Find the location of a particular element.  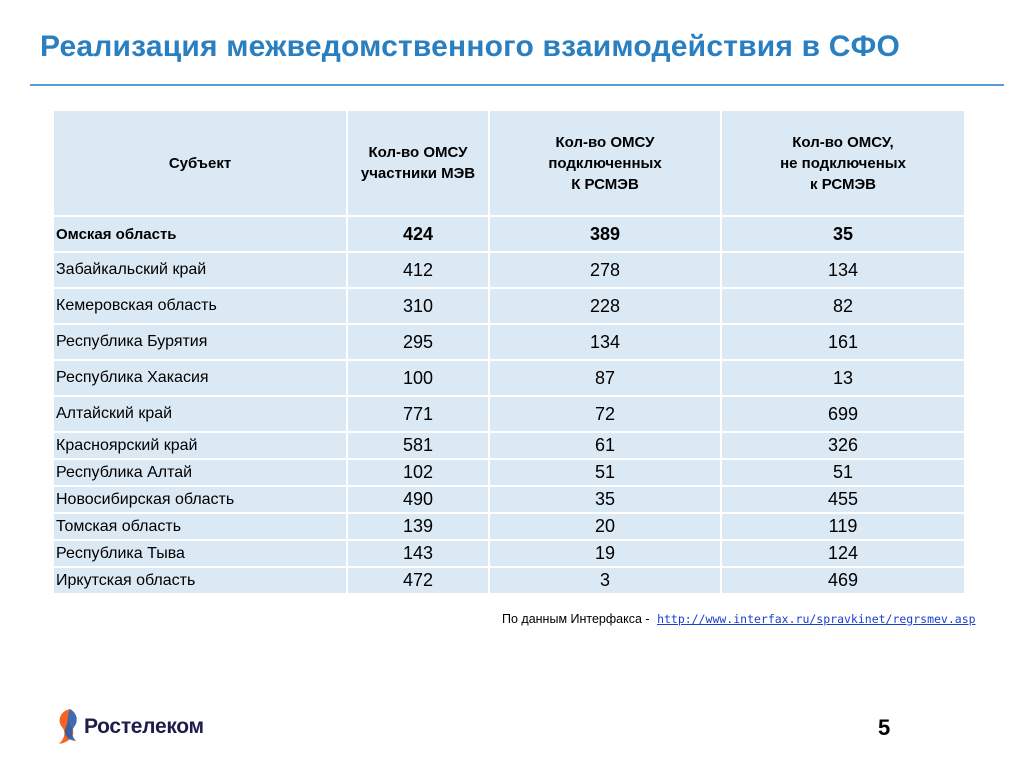

cell-participants: 100 is located at coordinates (418, 378).